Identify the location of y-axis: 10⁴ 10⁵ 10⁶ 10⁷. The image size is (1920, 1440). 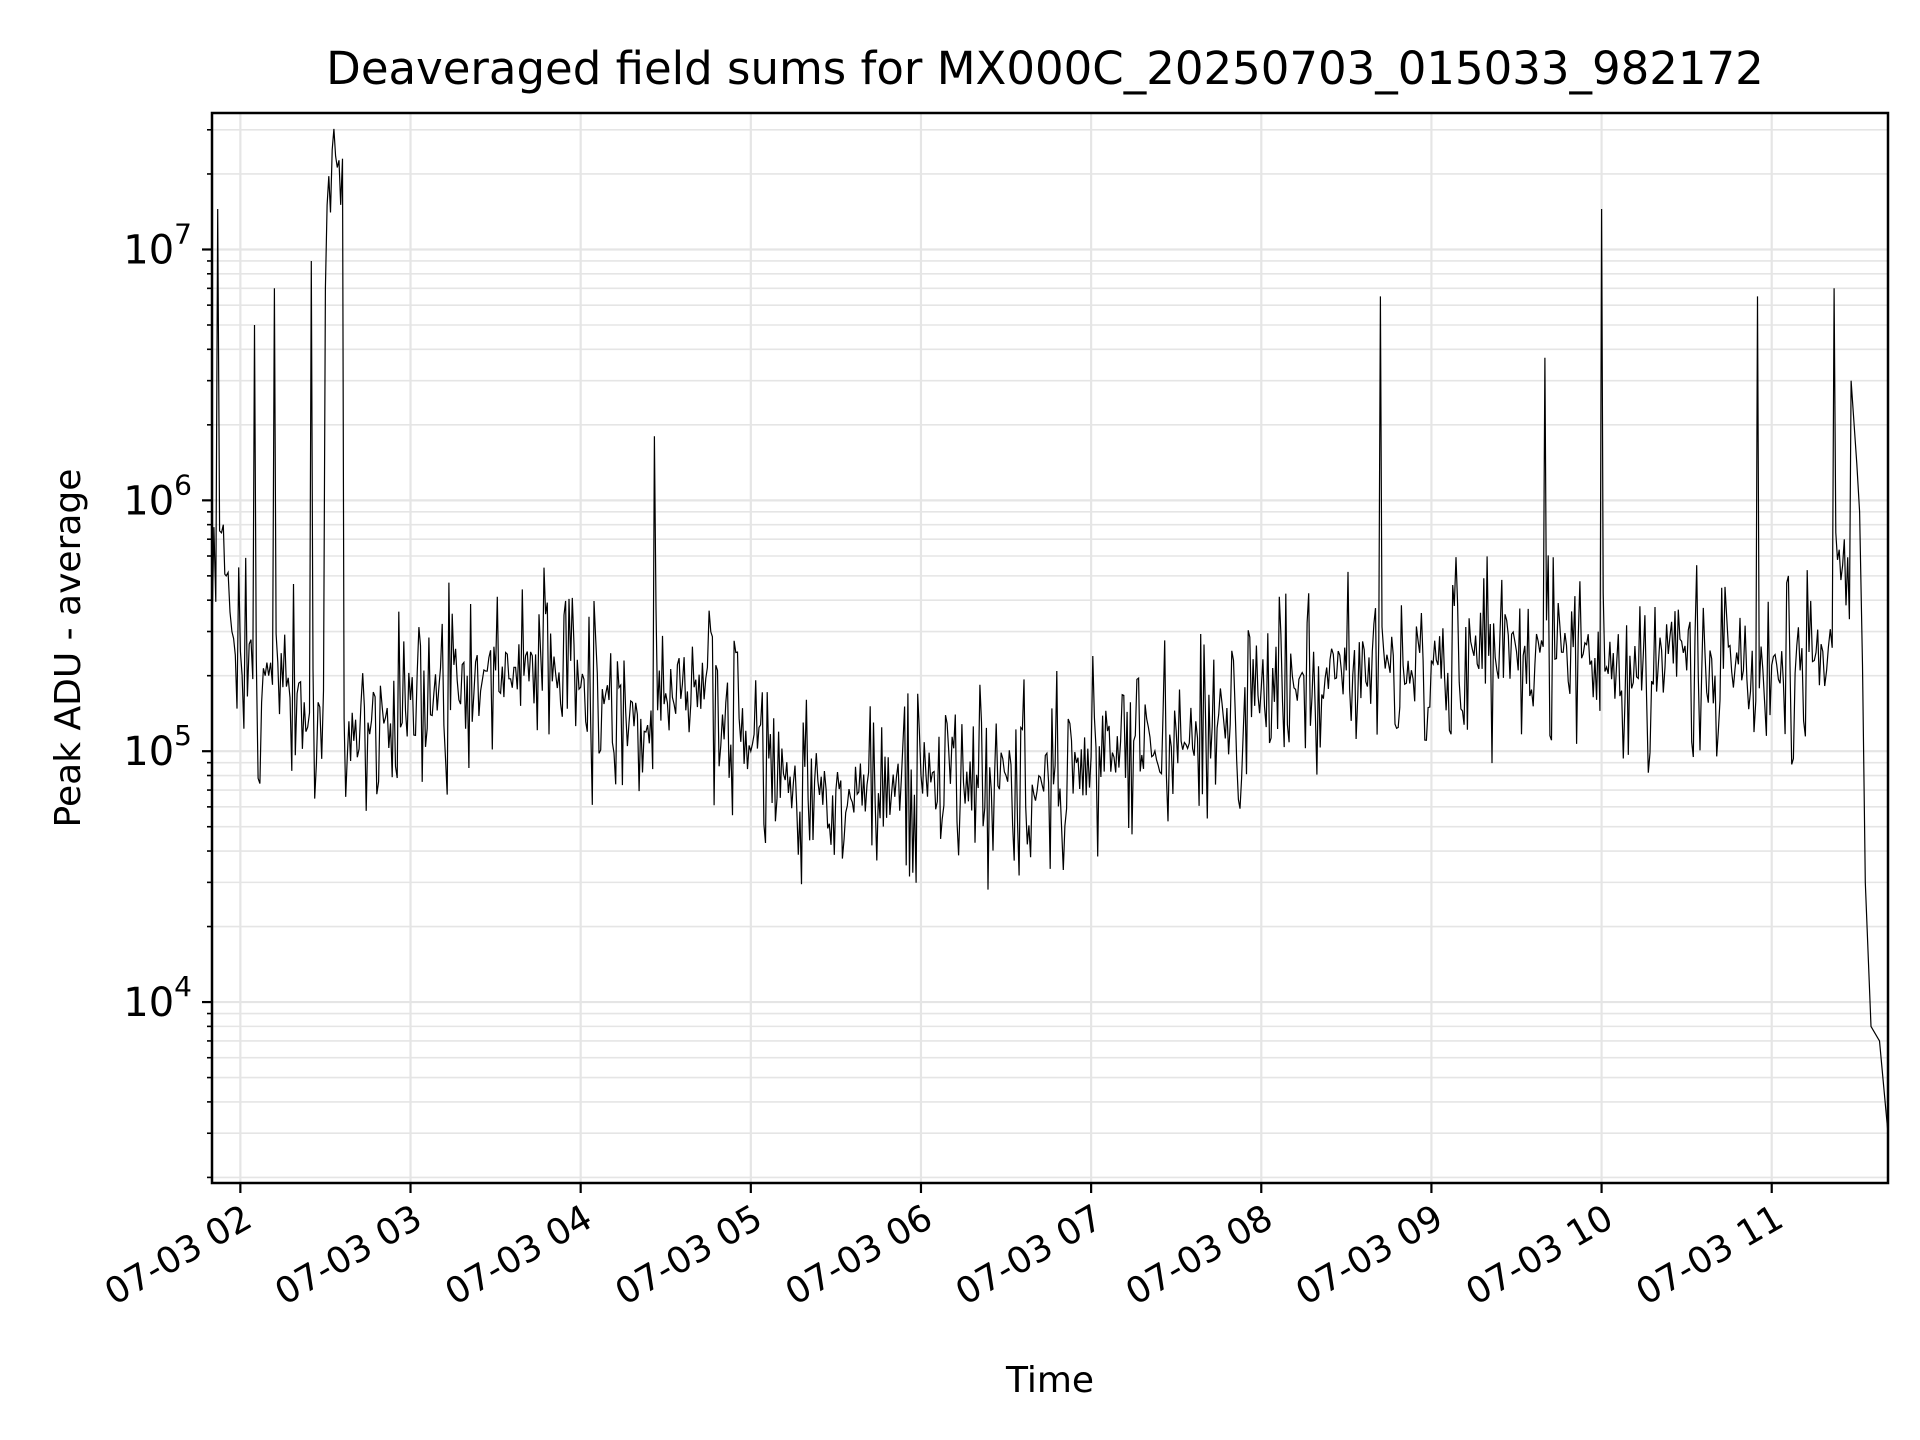
(167, 653).